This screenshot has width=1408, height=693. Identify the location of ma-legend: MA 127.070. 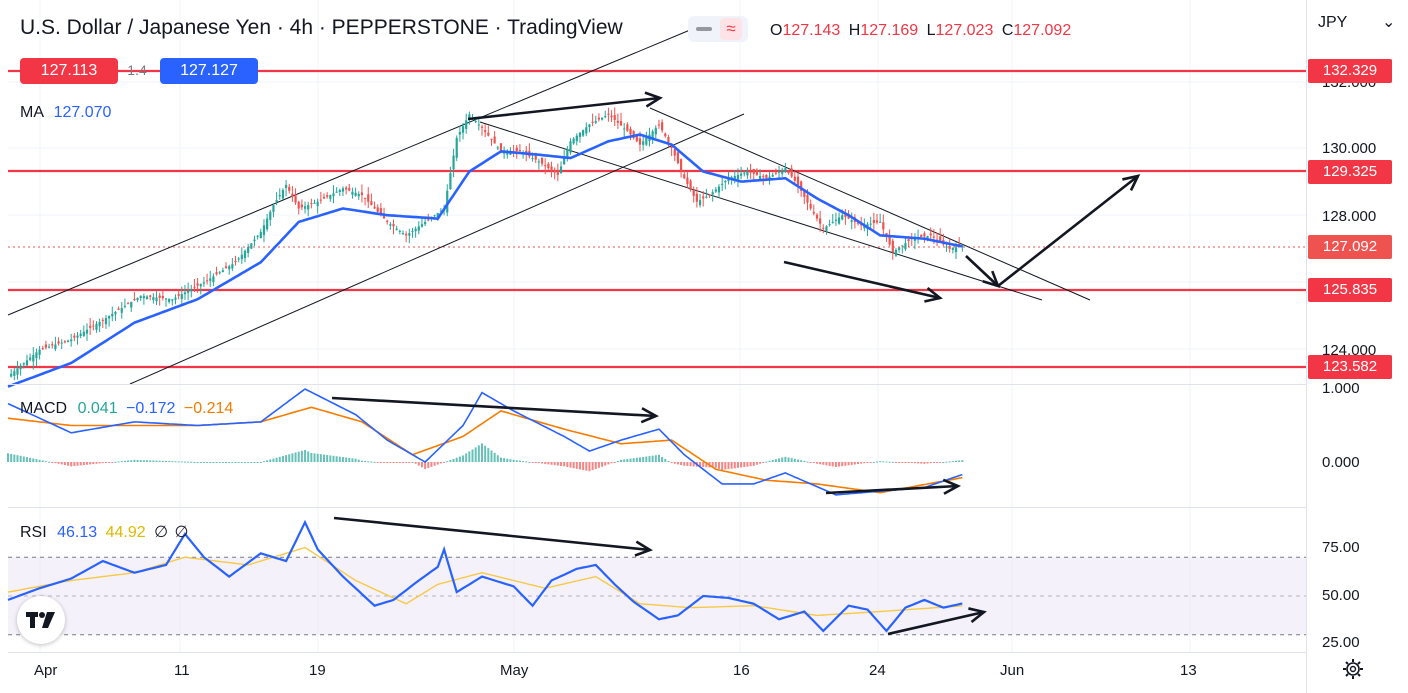
(66, 112).